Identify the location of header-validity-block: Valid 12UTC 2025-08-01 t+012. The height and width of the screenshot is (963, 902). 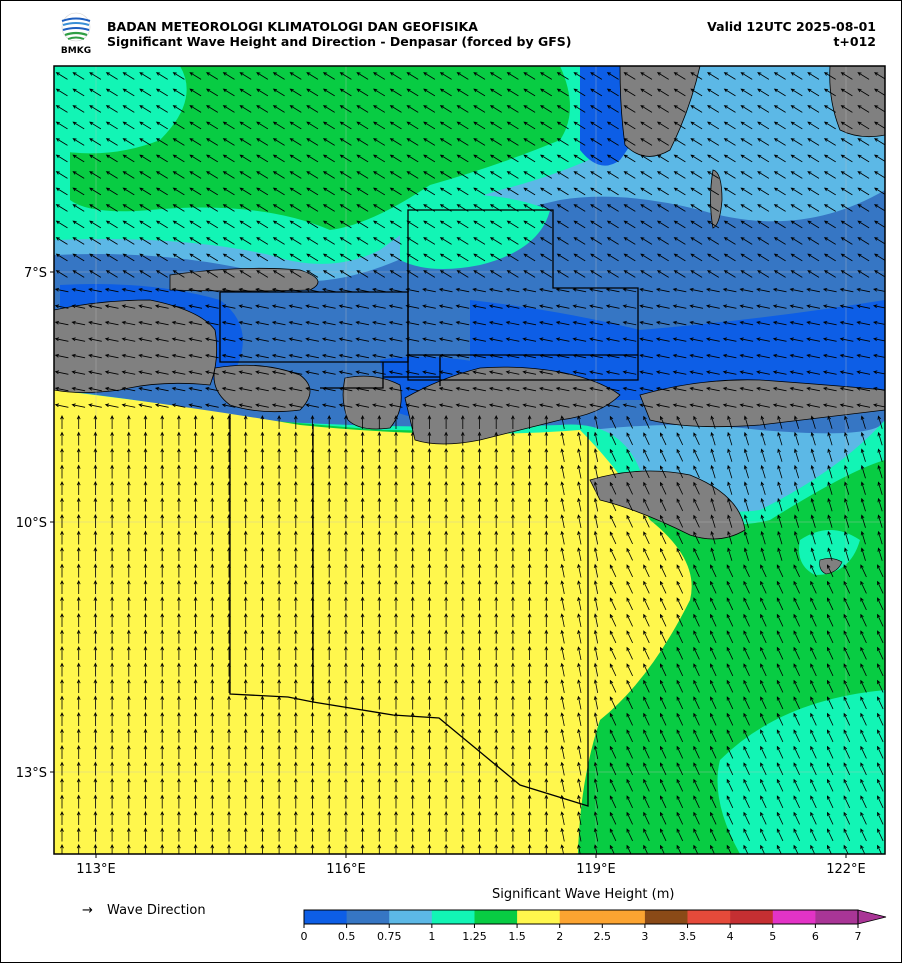
(791, 34).